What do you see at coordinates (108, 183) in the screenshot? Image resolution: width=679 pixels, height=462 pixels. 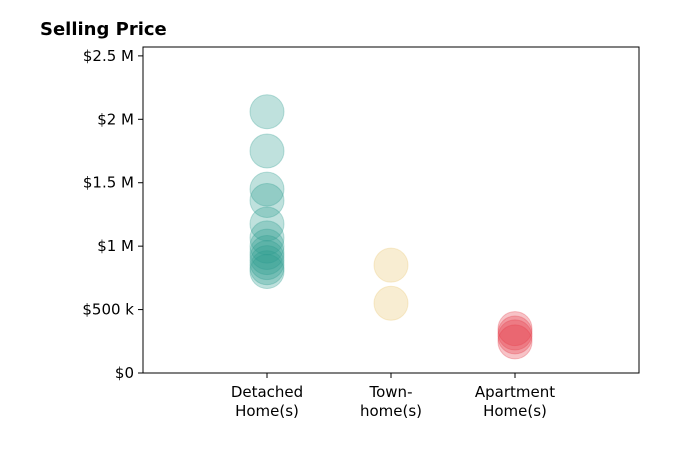 I see `y-tick-label: $1.5 M` at bounding box center [108, 183].